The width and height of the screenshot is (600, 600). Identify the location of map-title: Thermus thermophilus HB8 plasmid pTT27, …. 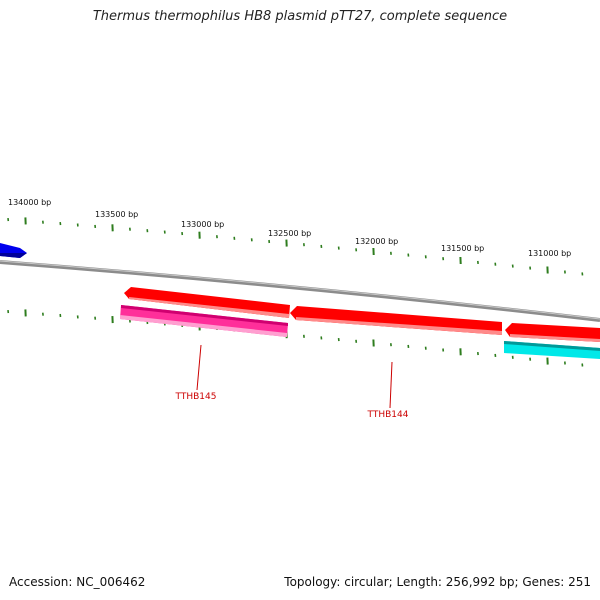
(300, 16).